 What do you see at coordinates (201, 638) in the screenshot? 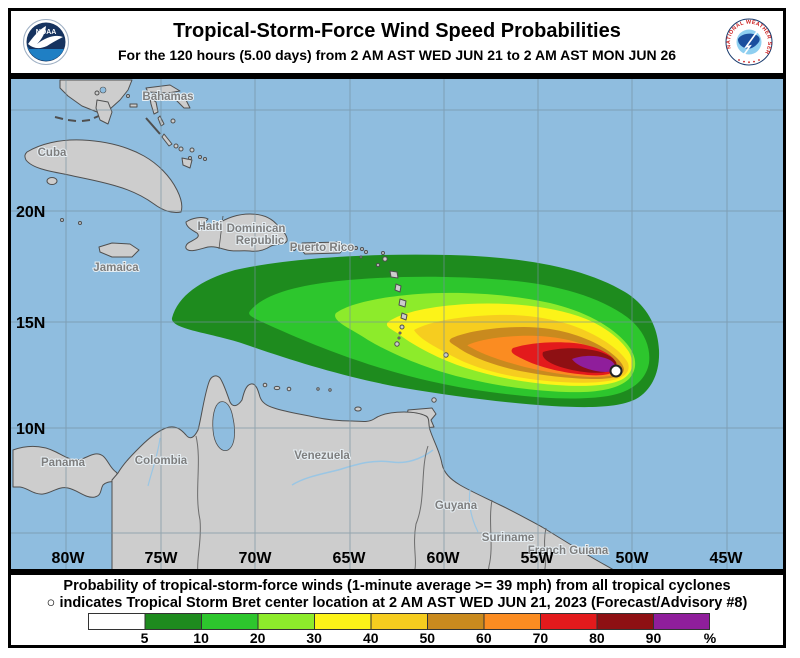
I see `legend-label-10: 10` at bounding box center [201, 638].